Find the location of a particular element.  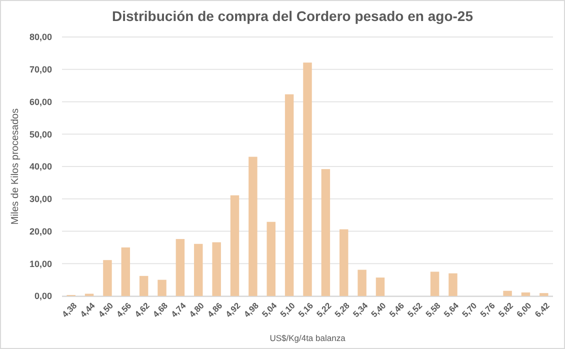

y-tick-label: 20,00 is located at coordinates (40, 231).